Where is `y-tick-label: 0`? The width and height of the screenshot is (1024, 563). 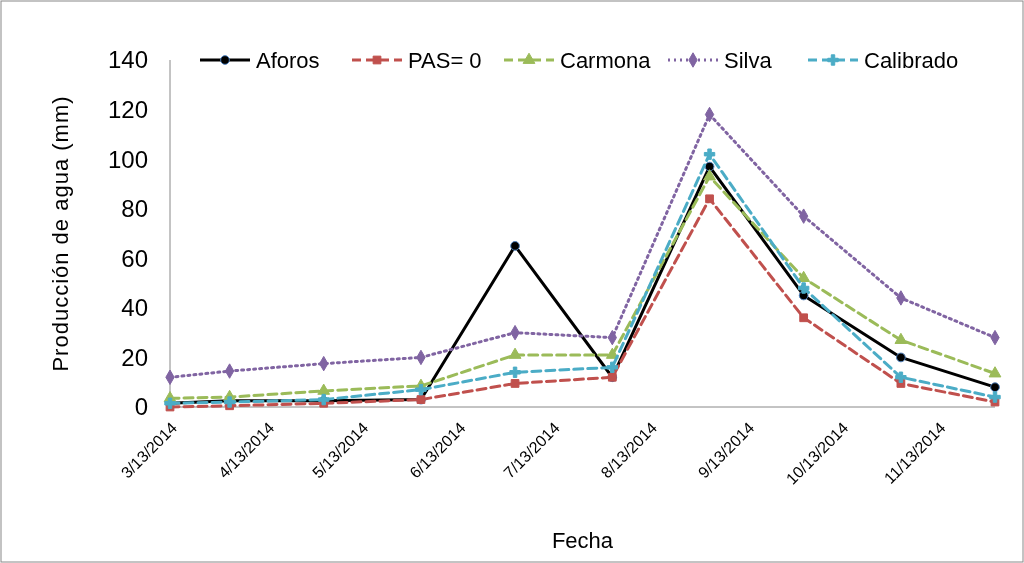 y-tick-label: 0 is located at coordinates (141, 407).